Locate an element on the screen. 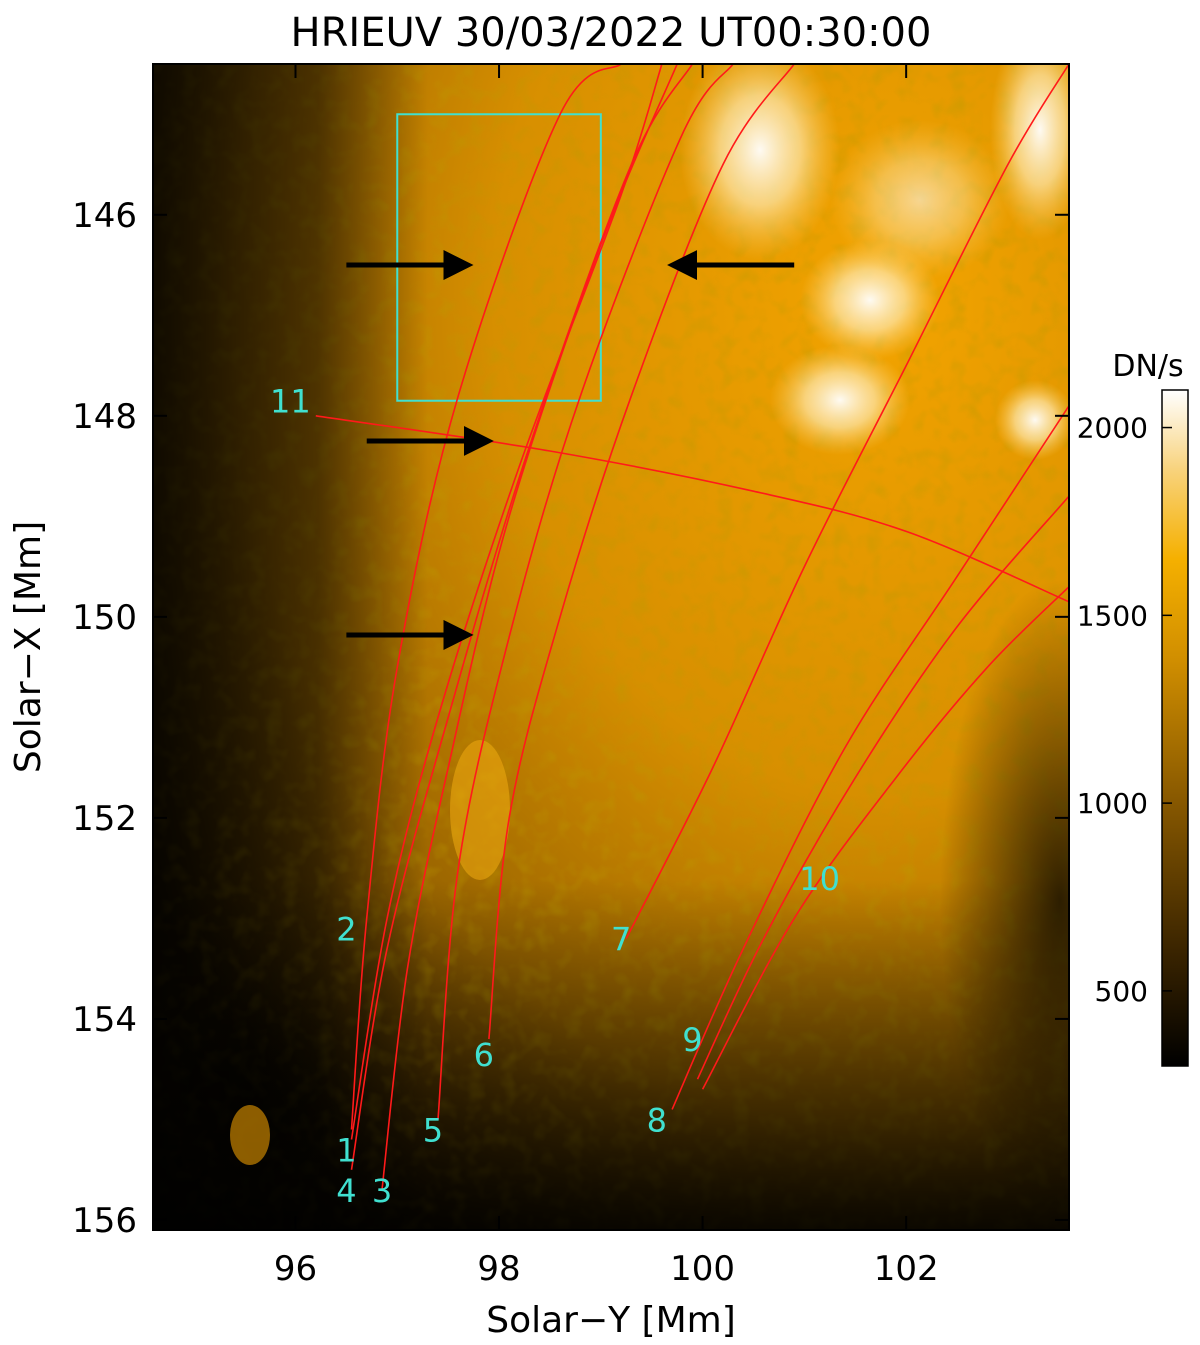 Image resolution: width=1200 pixels, height=1345 pixels. colorbar: DN/s 500 1000 1500 2000 is located at coordinates (1133, 708).